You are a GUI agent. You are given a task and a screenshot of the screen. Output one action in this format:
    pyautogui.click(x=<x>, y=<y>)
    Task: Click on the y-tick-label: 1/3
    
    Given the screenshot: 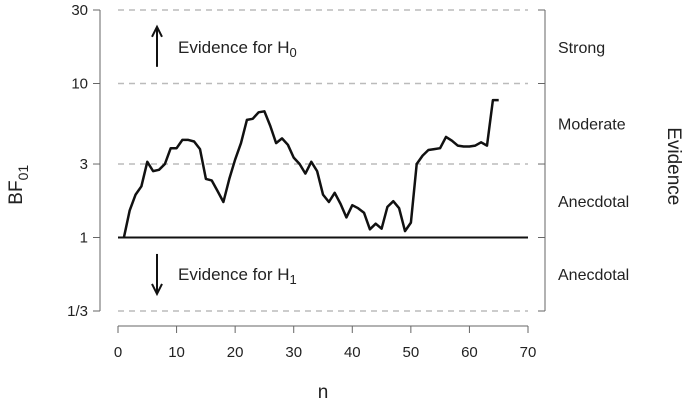 What is the action you would take?
    pyautogui.click(x=77, y=311)
    